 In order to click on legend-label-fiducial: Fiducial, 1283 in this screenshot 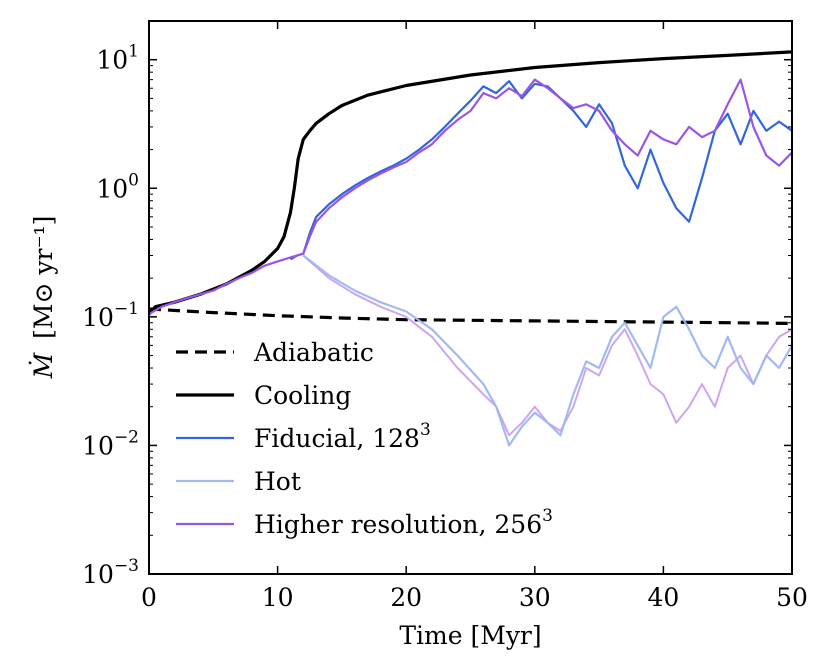, I will do `click(342, 436)`.